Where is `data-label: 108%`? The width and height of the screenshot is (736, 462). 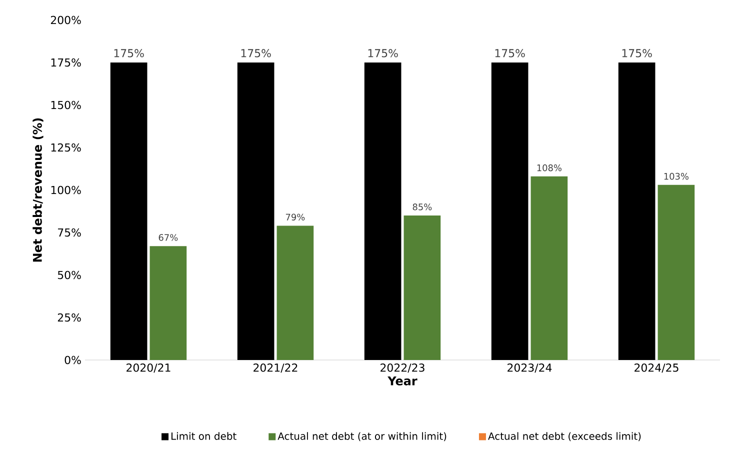 data-label: 108% is located at coordinates (549, 168).